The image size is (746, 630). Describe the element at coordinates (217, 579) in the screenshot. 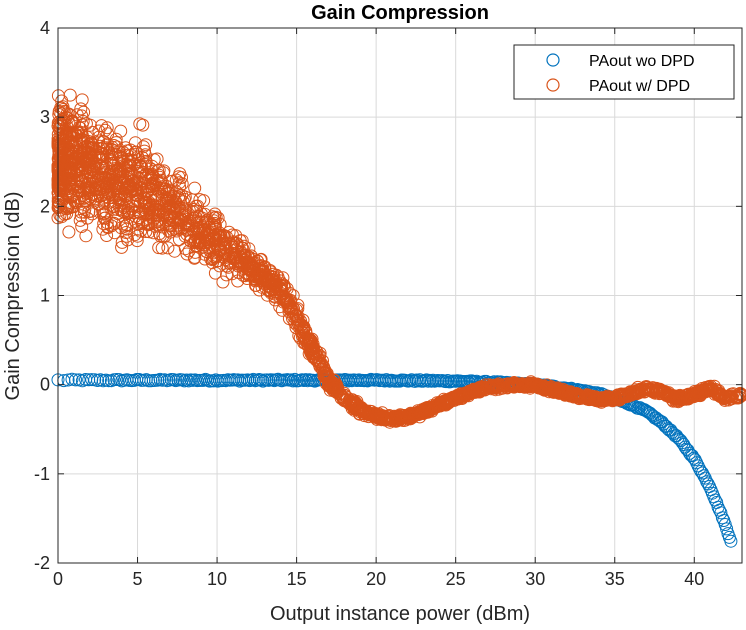

I see `x-tick-label: 10` at that location.